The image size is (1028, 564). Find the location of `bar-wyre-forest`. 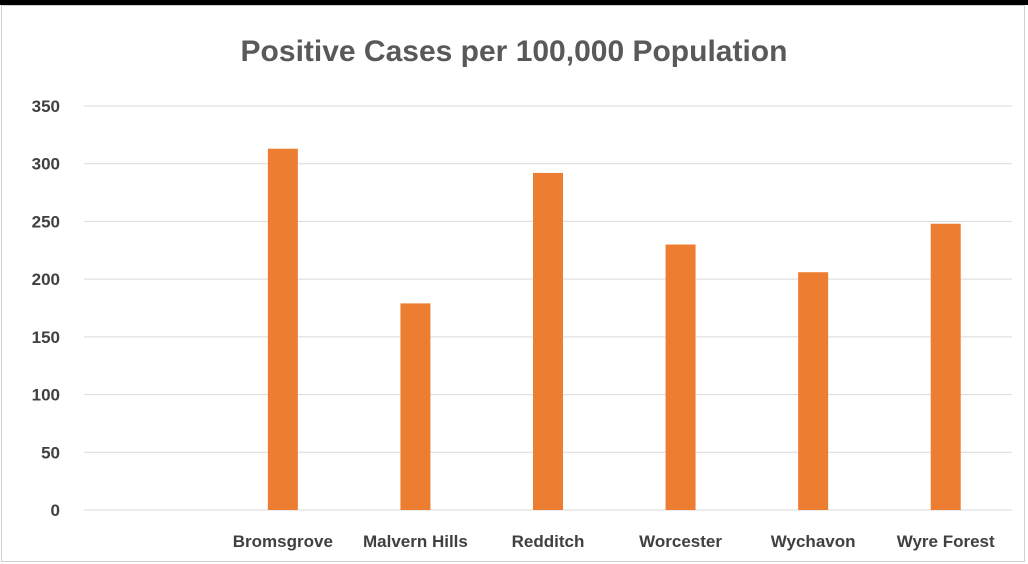

bar-wyre-forest is located at coordinates (945, 367).